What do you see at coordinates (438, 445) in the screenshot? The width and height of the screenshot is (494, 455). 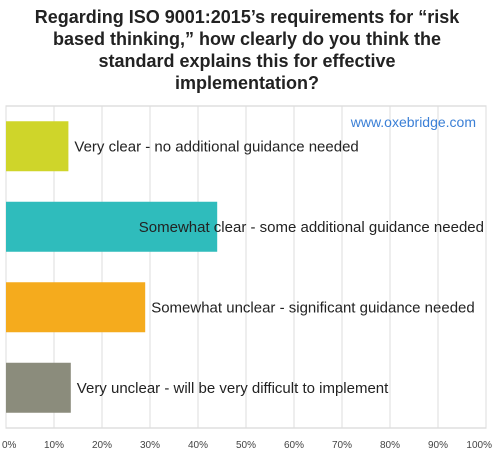 I see `x-tick-label: 90%` at bounding box center [438, 445].